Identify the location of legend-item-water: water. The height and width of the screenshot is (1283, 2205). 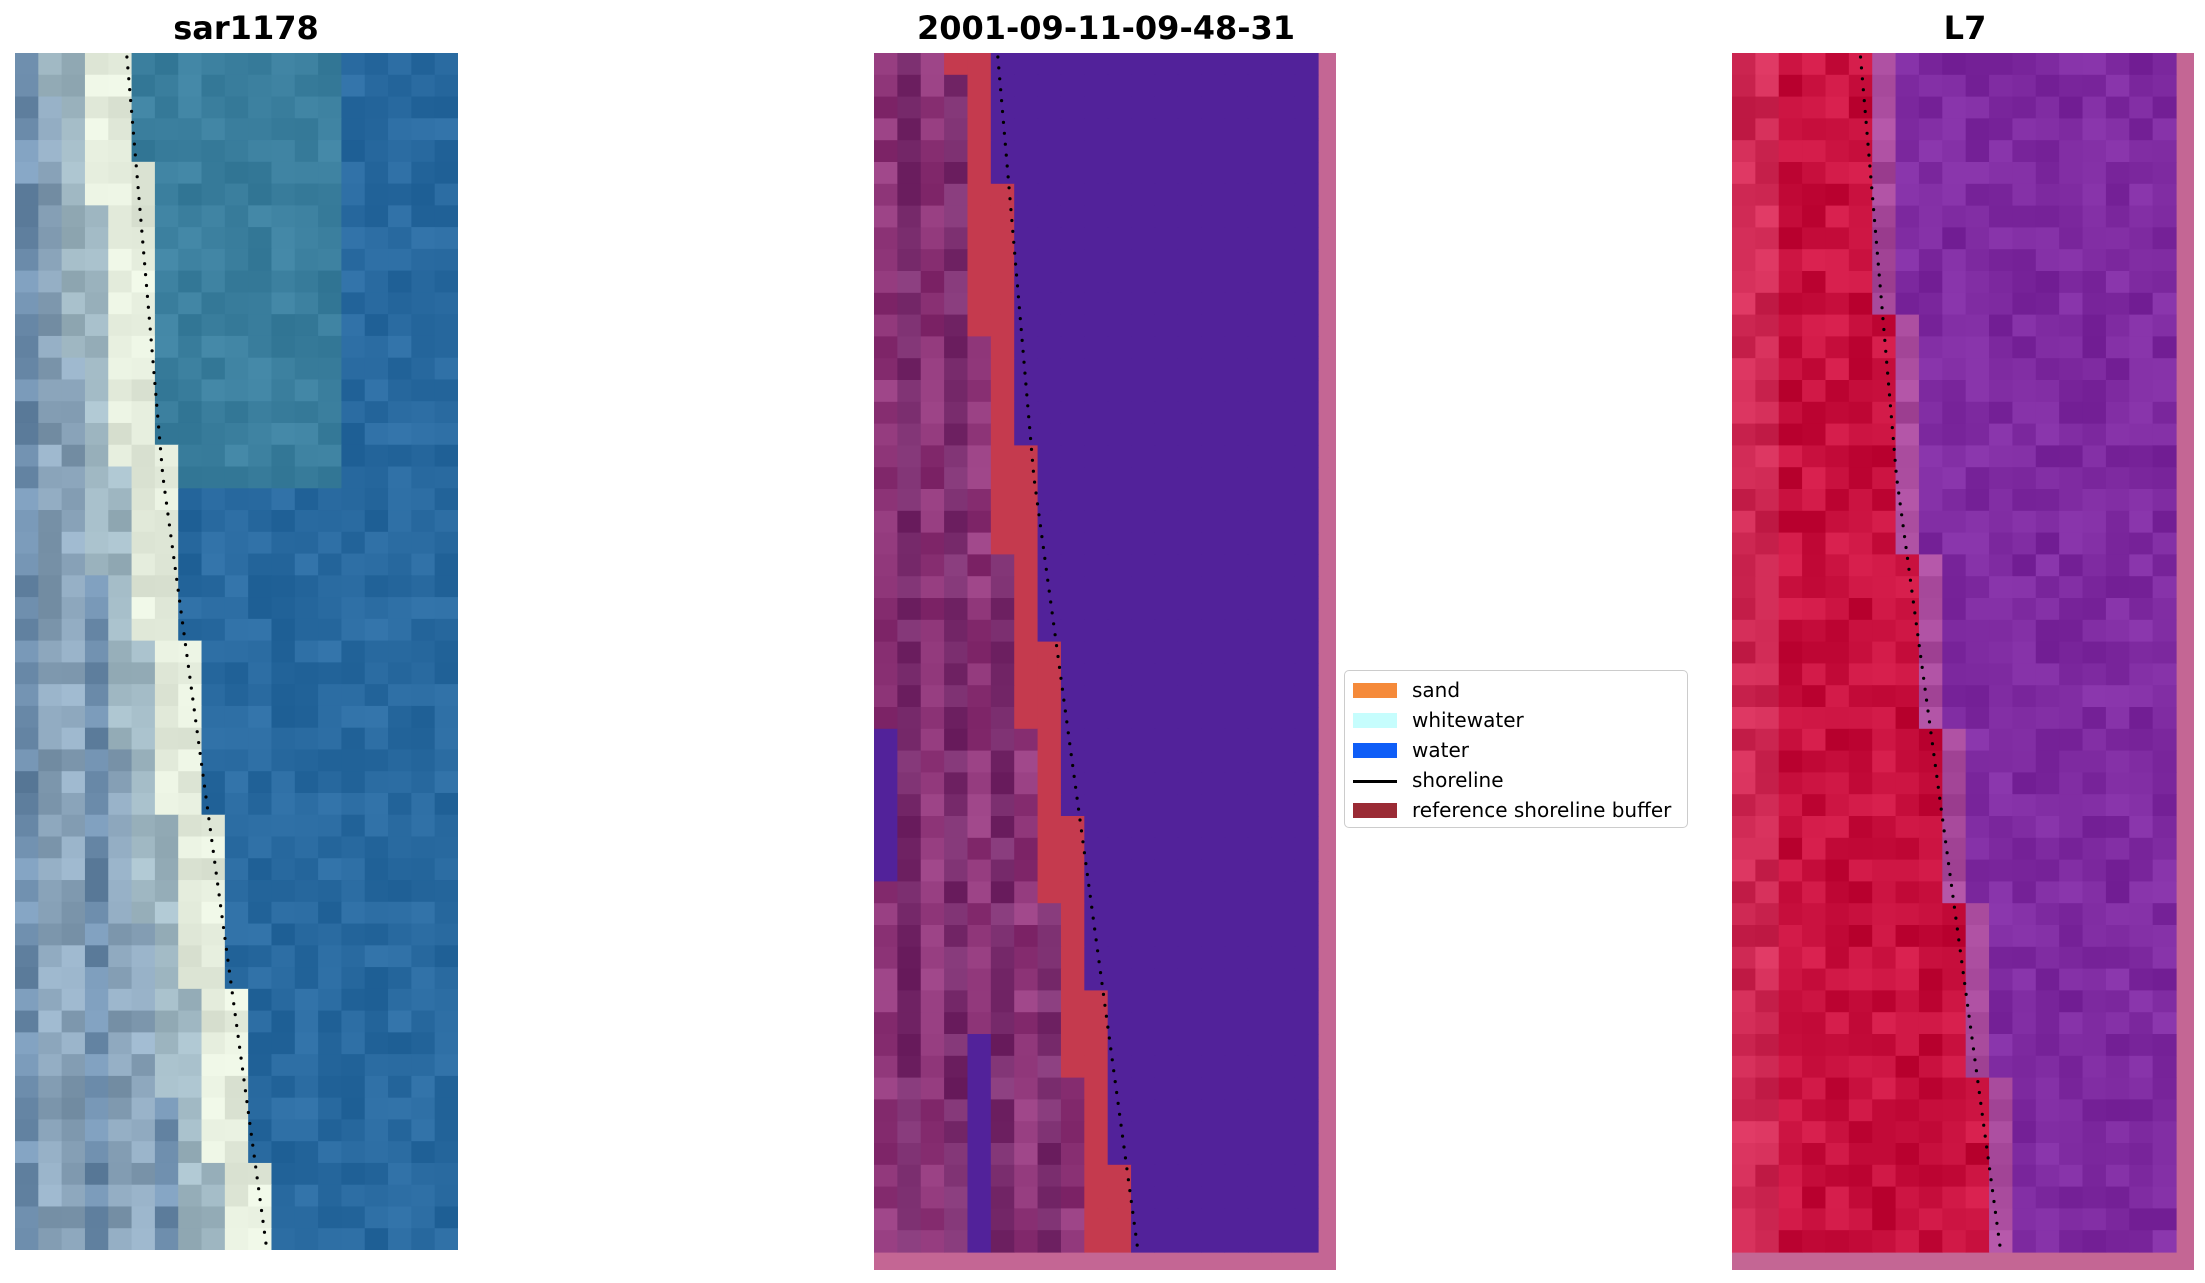
(1516, 750).